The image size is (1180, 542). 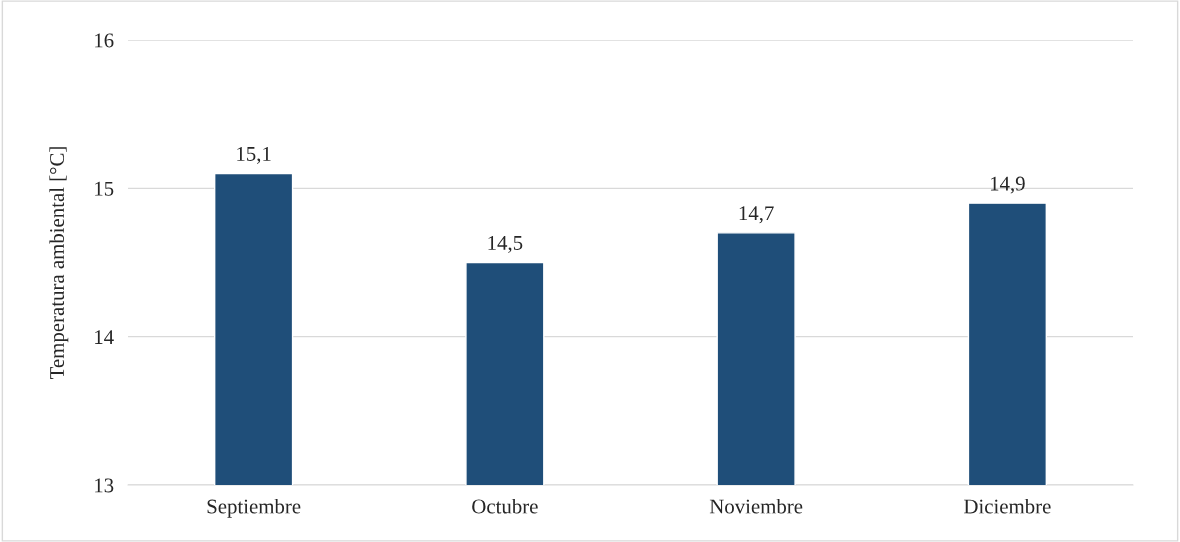 What do you see at coordinates (254, 155) in the screenshot?
I see `data-label: 15,1` at bounding box center [254, 155].